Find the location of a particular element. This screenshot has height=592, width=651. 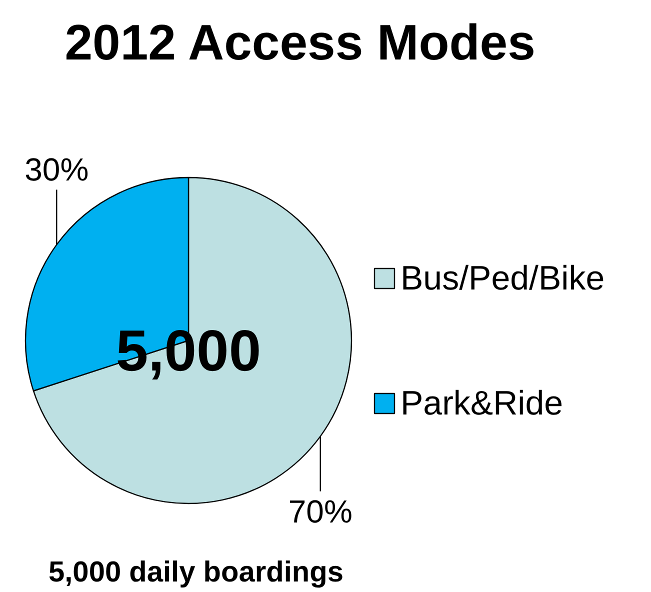

text: 5,000 is located at coordinates (189, 351).